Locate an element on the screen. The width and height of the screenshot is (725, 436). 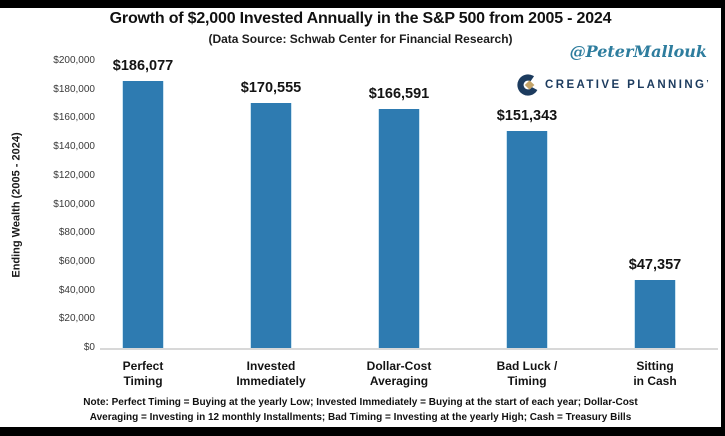
y-axis-tick-label: $20,000 is located at coordinates (76, 319).